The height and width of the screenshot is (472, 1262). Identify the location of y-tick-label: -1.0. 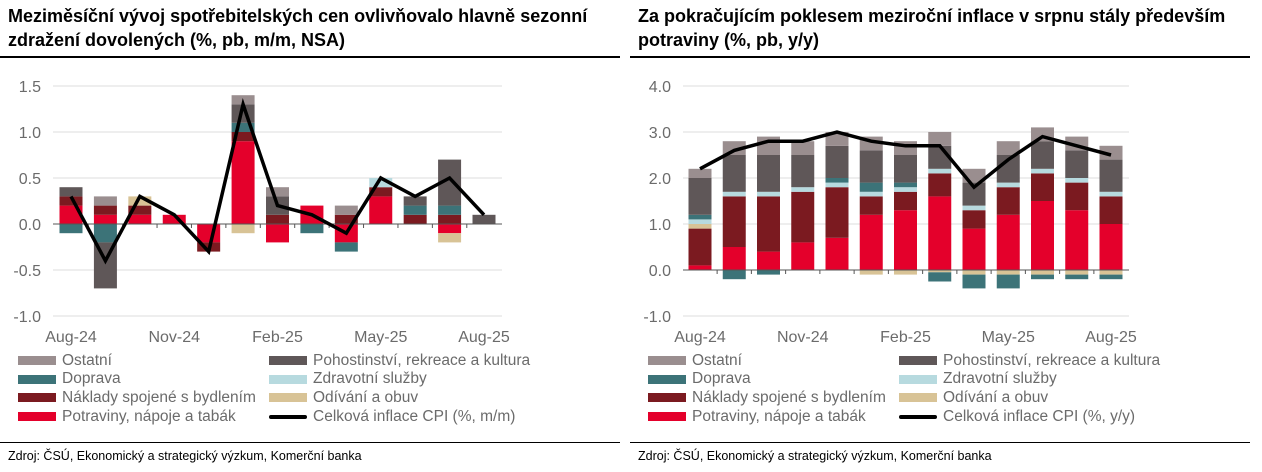
(27, 317).